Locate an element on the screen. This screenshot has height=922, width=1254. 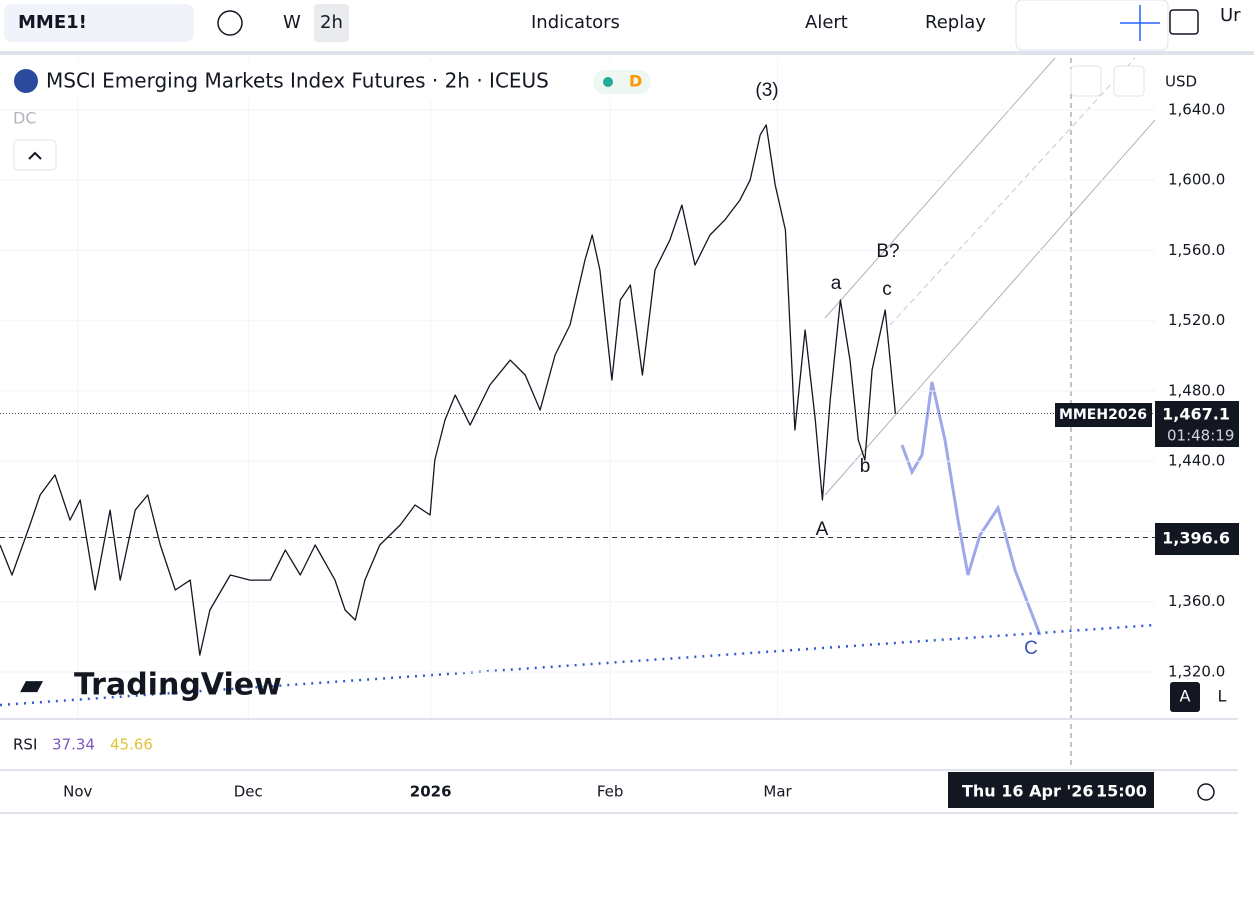
log: L is located at coordinates (1222, 696).